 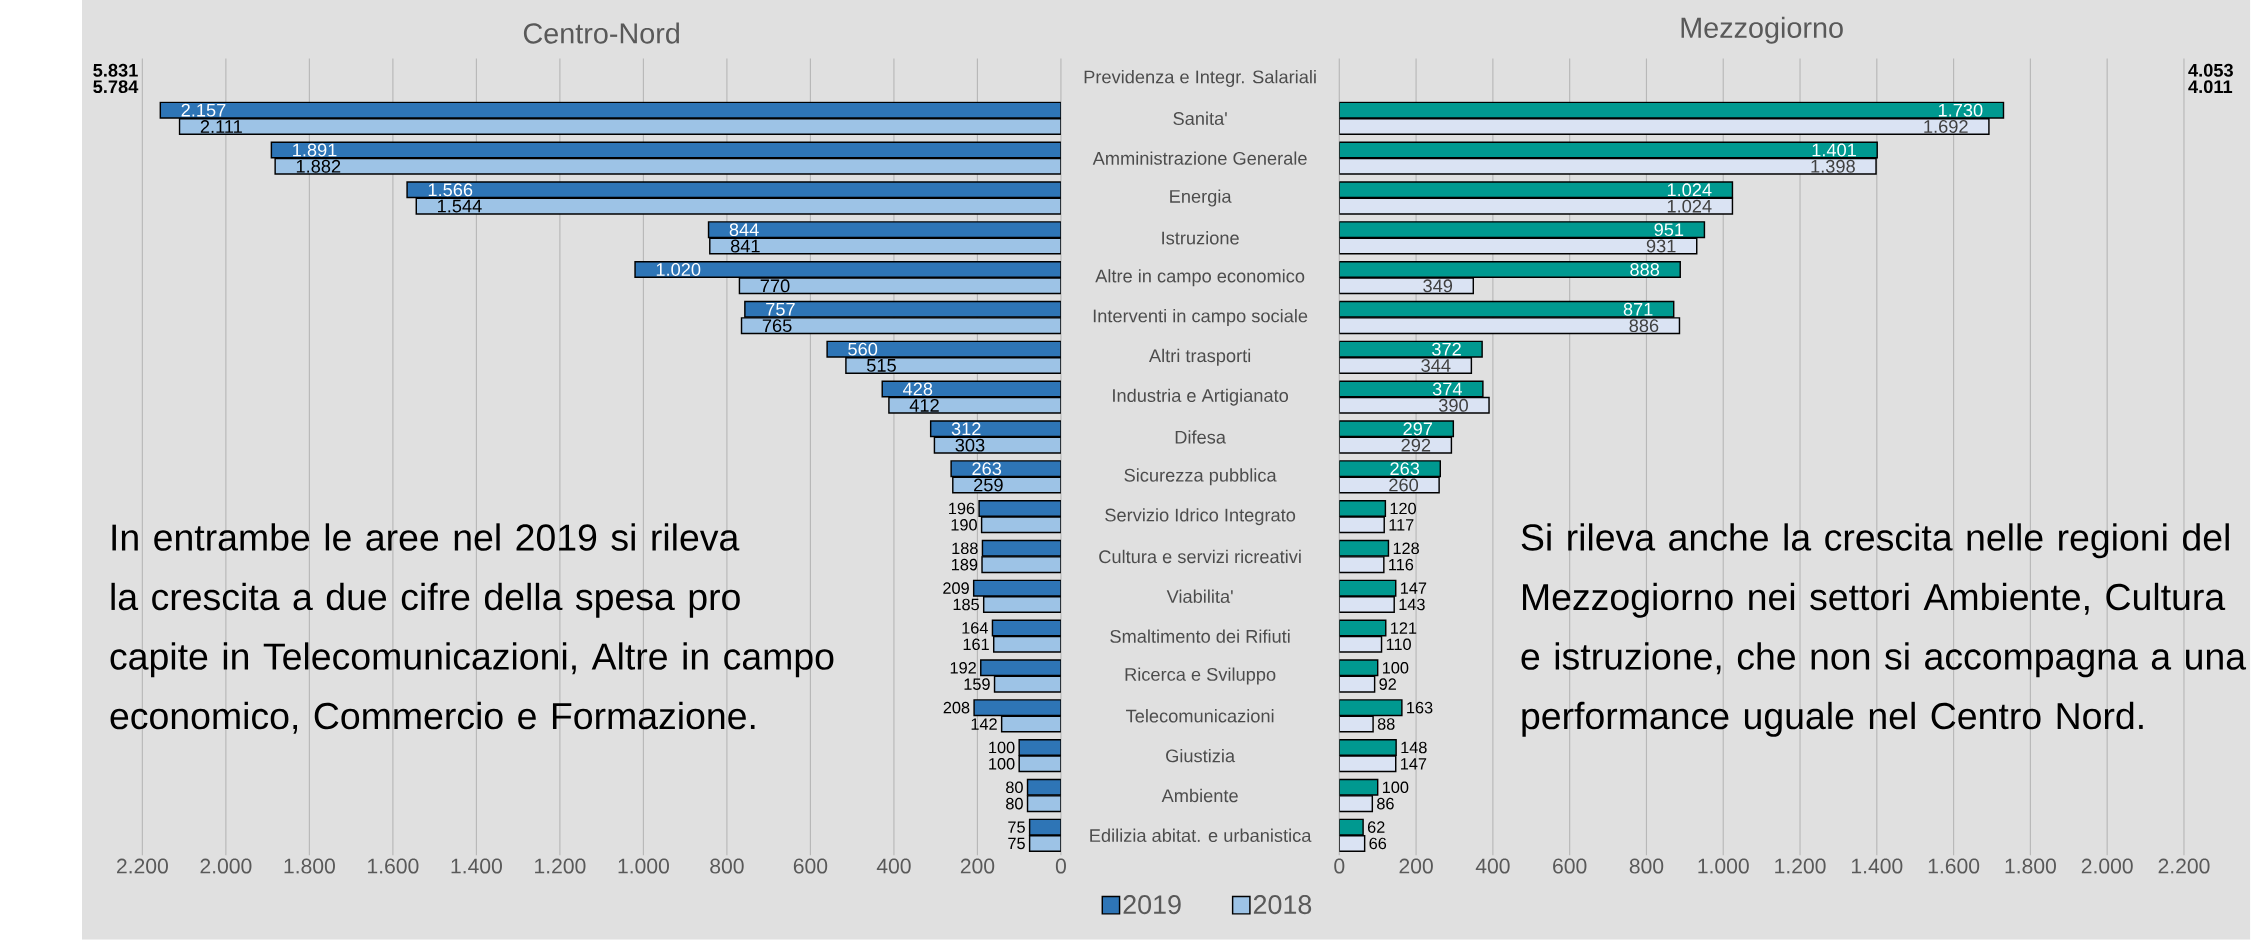 What do you see at coordinates (965, 548) in the screenshot?
I see `data-label: 188` at bounding box center [965, 548].